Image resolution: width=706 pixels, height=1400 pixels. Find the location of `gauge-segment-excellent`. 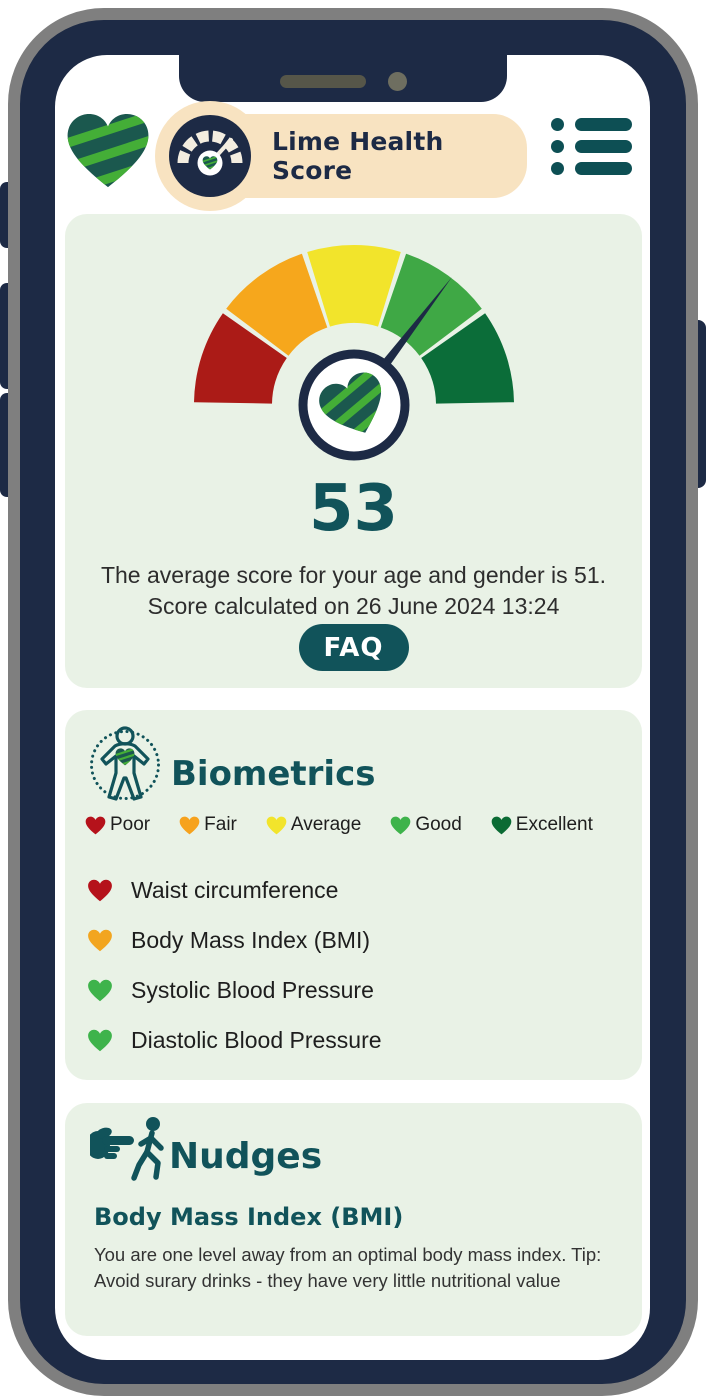

gauge-segment-excellent is located at coordinates (467, 358).